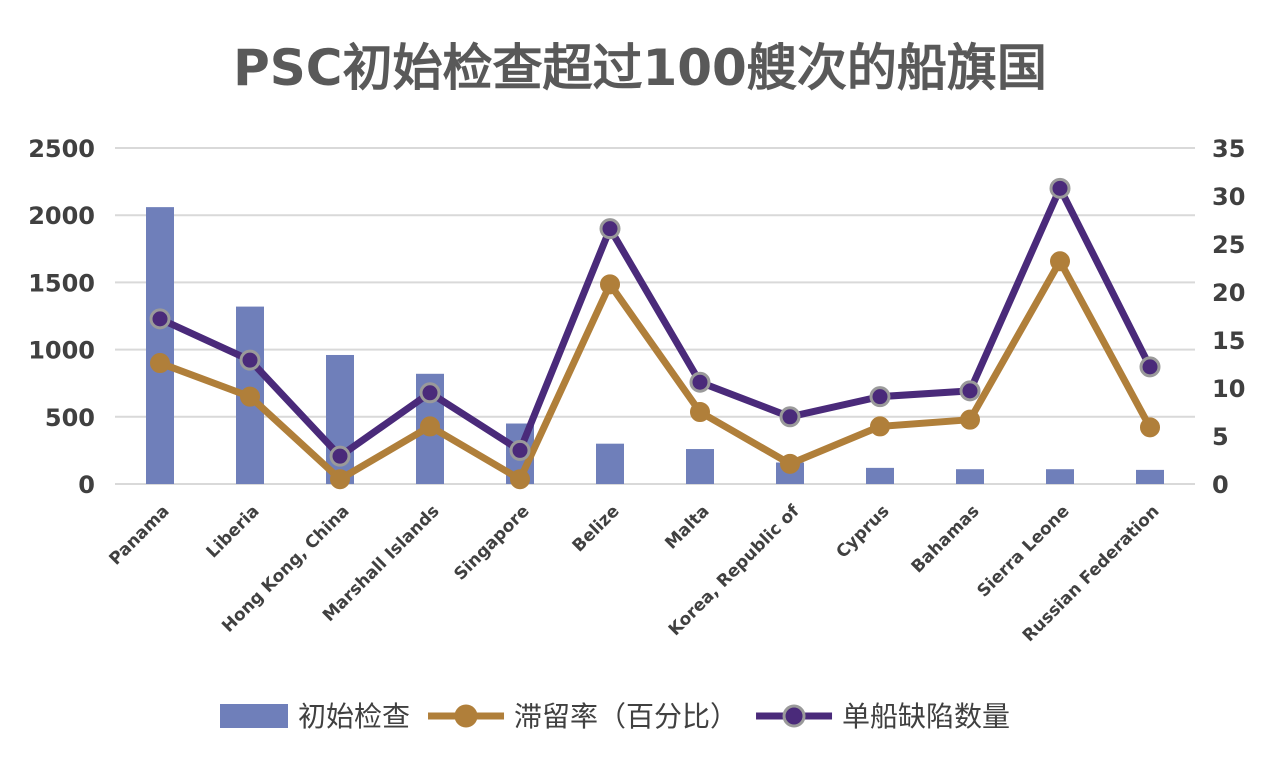 This screenshot has width=1280, height=772. What do you see at coordinates (1228, 341) in the screenshot?
I see `right-tick-label: 15` at bounding box center [1228, 341].